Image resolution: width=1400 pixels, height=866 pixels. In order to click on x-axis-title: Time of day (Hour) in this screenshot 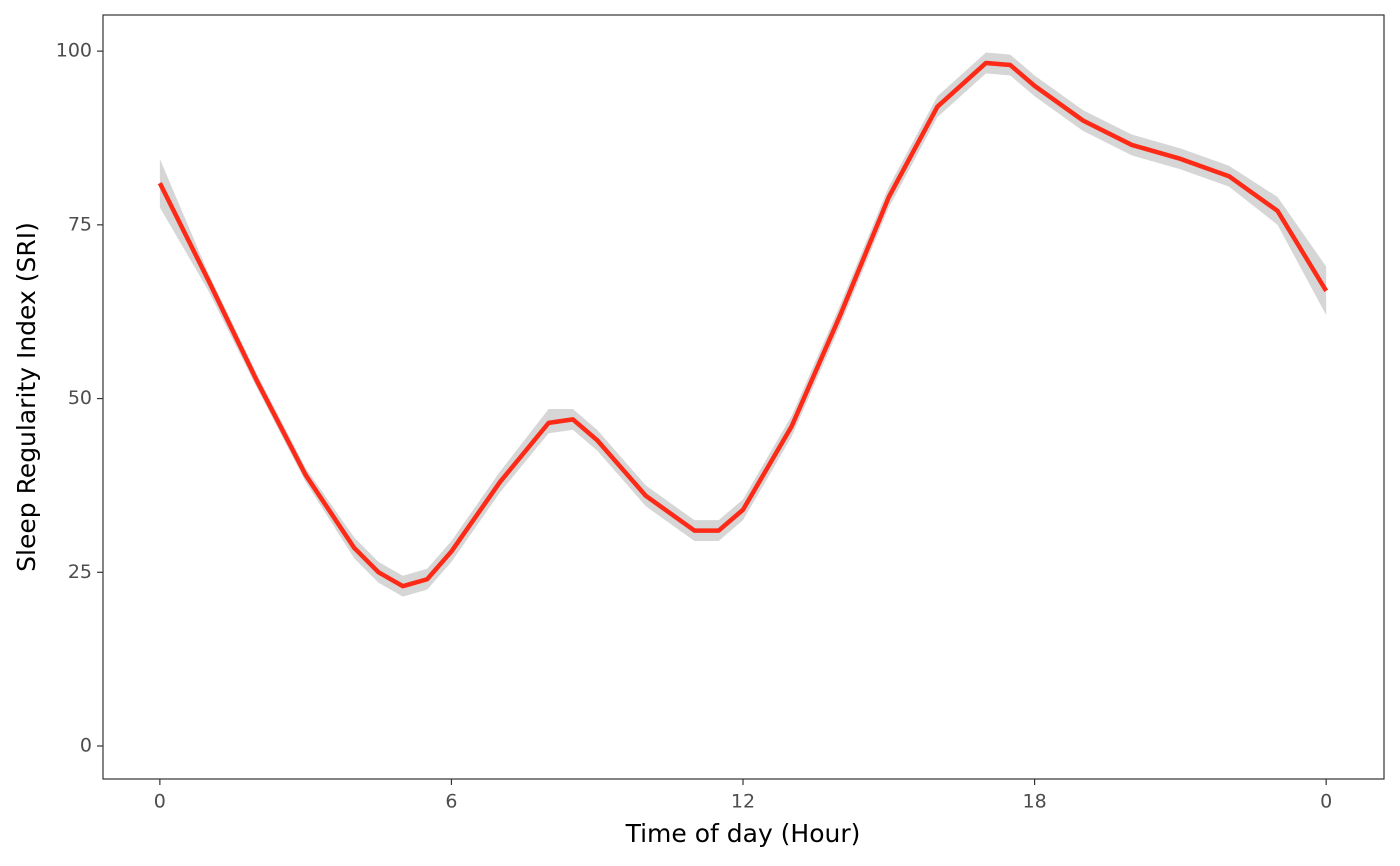, I will do `click(743, 833)`.